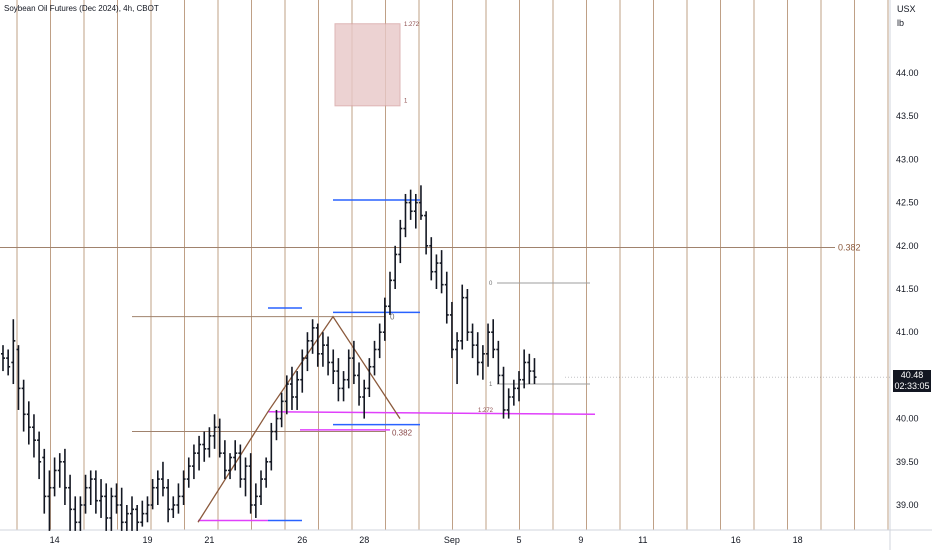 This screenshot has height=550, width=932. I want to click on x-tick-label: 18, so click(798, 540).